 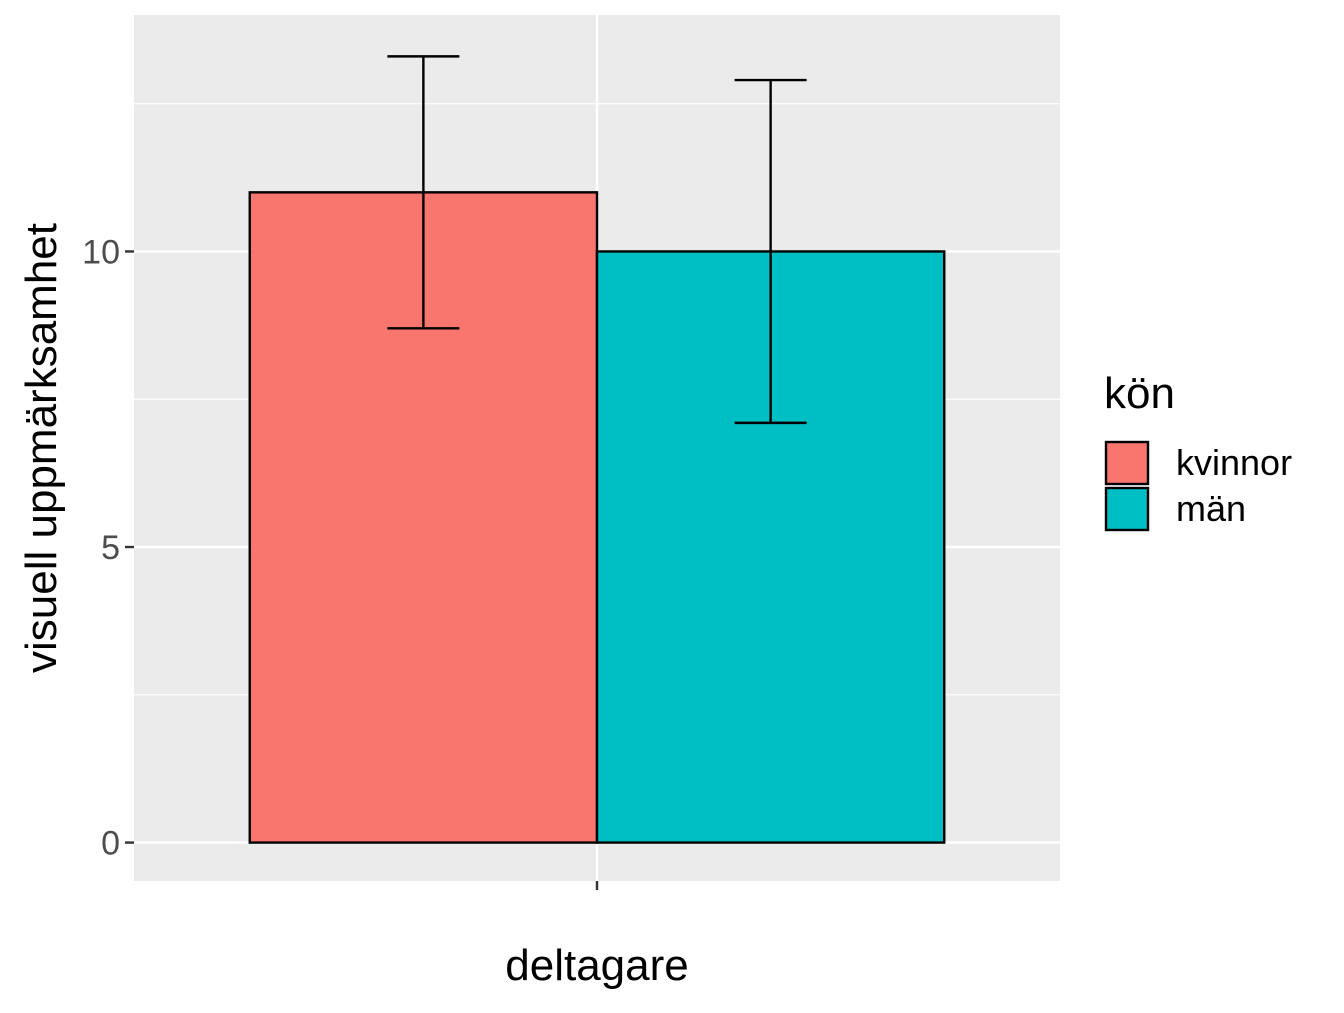 I want to click on y-tick-label: 5, so click(x=110, y=548).